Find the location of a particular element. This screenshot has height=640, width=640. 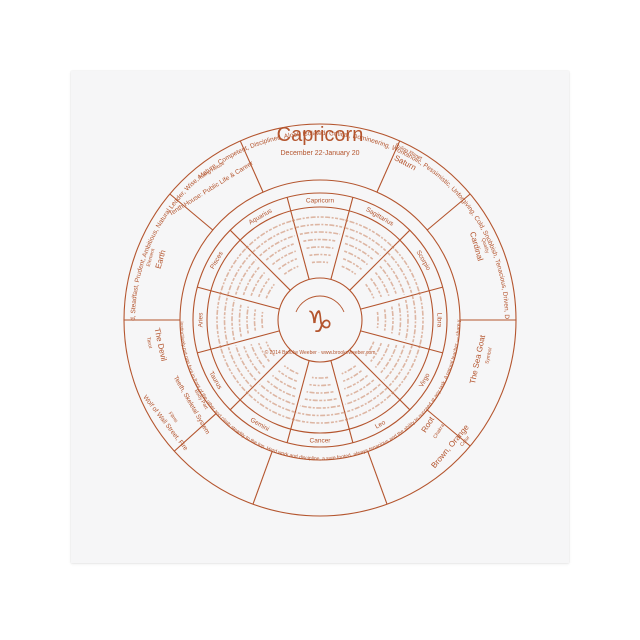

chakra-block: Chakra Root is located at coordinates (433, 426).